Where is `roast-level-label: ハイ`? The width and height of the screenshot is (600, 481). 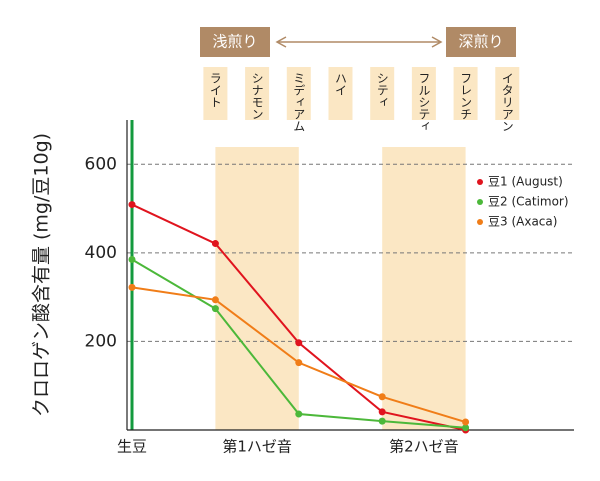 roast-level-label: ハイ is located at coordinates (340, 84).